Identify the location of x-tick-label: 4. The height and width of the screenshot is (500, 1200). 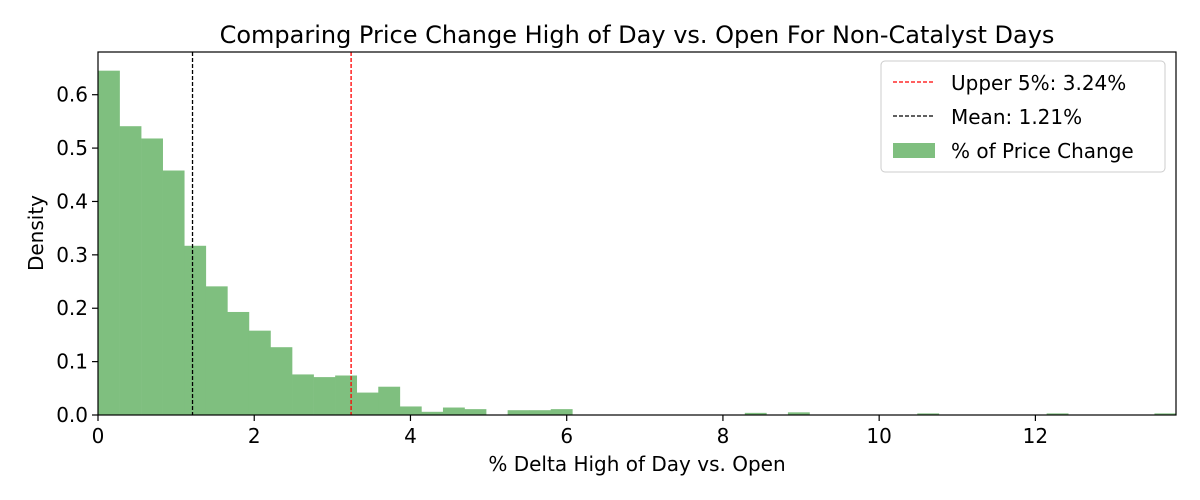
(410, 436).